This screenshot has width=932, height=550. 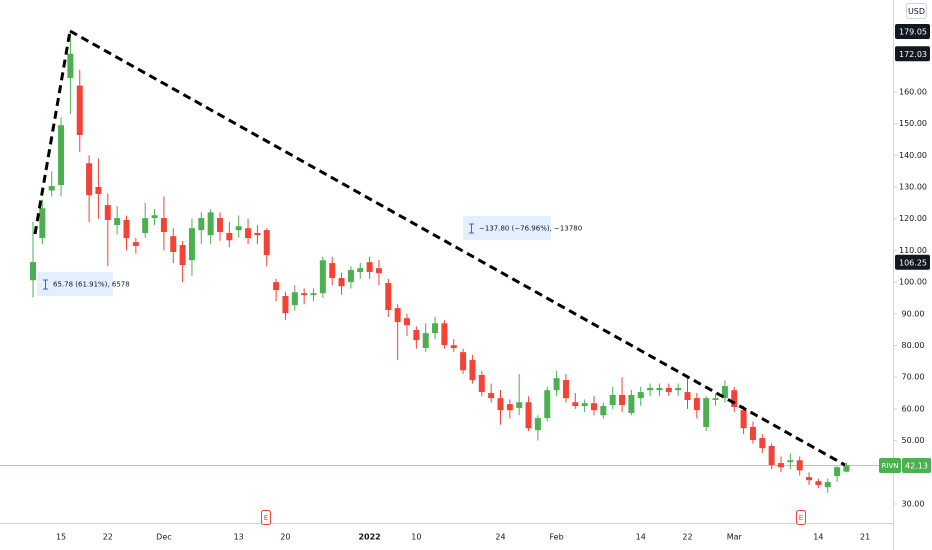 I want to click on y-tick-label: 30.00, so click(x=913, y=503).